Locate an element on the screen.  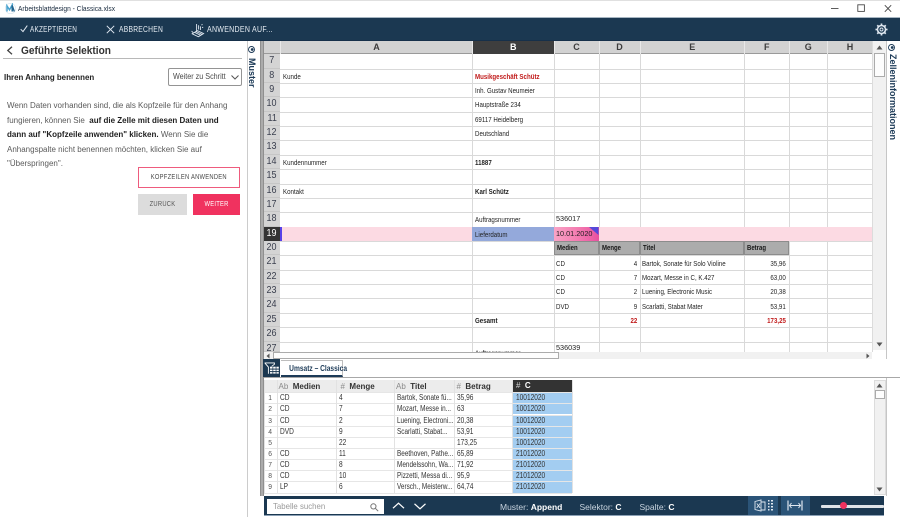
svg-text: X is located at coordinates (758, 506).